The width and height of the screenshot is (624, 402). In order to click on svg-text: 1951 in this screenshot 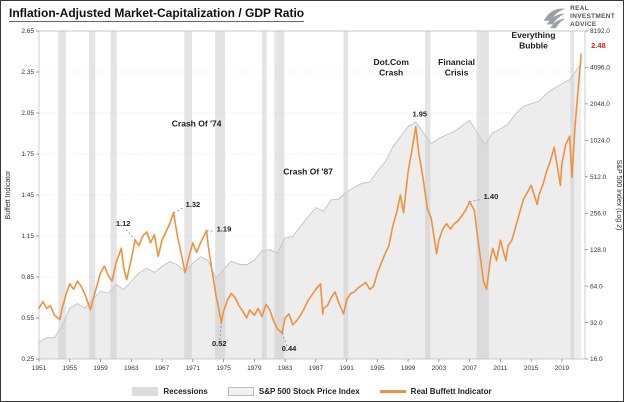, I will do `click(39, 368)`.